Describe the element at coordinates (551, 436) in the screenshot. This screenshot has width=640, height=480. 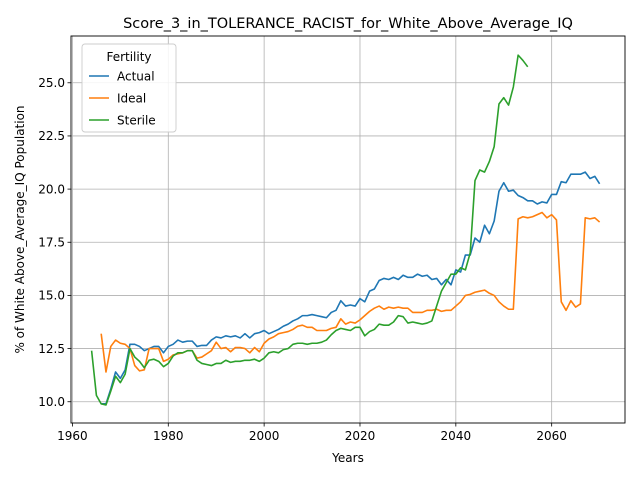
I see `x-tick-label: 2060` at that location.